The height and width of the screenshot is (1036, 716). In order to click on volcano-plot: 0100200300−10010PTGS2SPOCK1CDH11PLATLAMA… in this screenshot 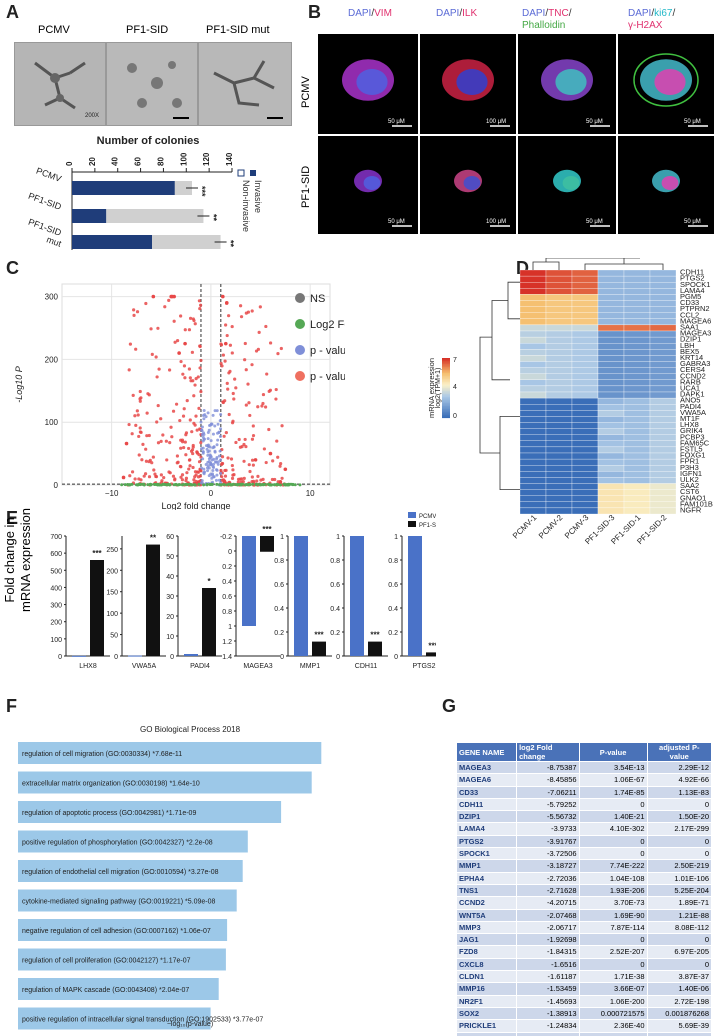, I will do `click(179, 396)`.